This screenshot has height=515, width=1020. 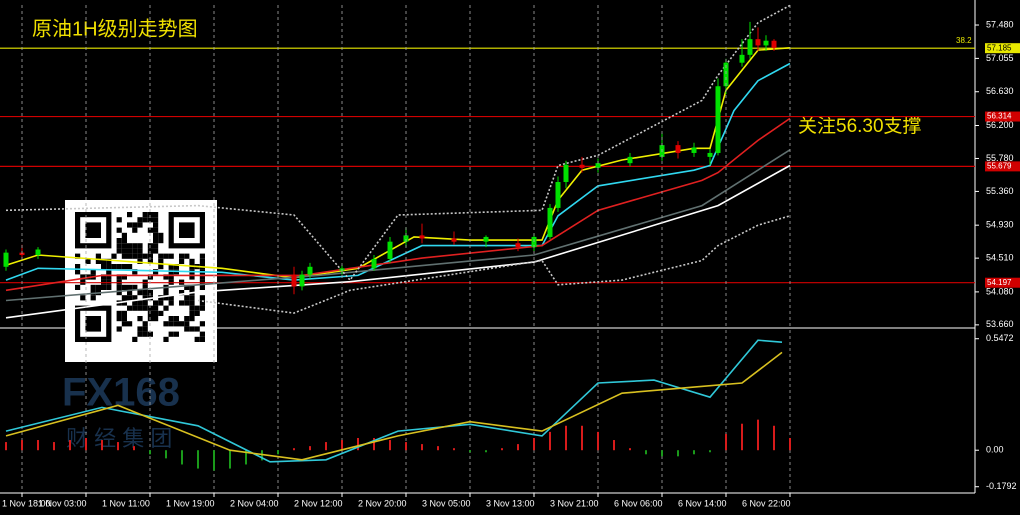 What do you see at coordinates (141, 281) in the screenshot?
I see `qr-code` at bounding box center [141, 281].